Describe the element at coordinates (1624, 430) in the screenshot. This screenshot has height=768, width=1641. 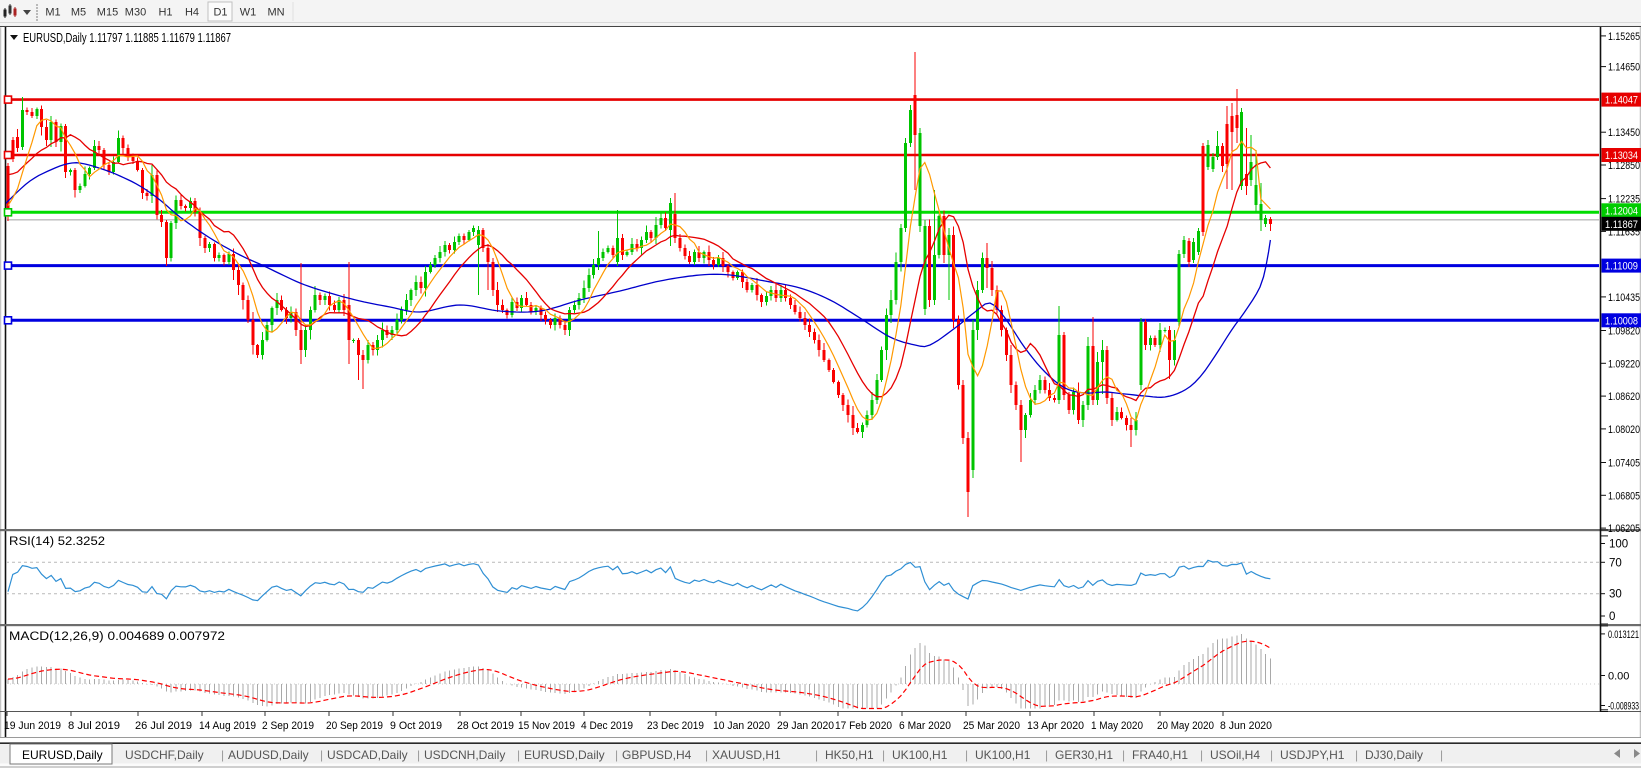
I see `svg-text: 1.08020` at that location.